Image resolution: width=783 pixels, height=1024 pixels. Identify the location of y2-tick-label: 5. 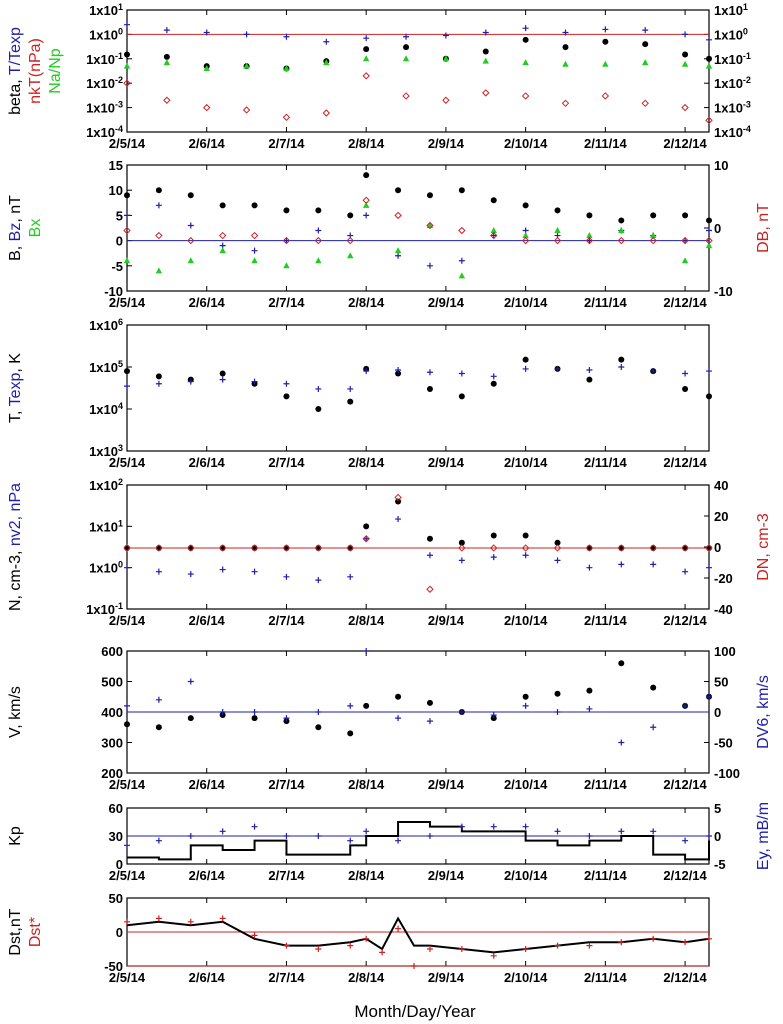
(717, 808).